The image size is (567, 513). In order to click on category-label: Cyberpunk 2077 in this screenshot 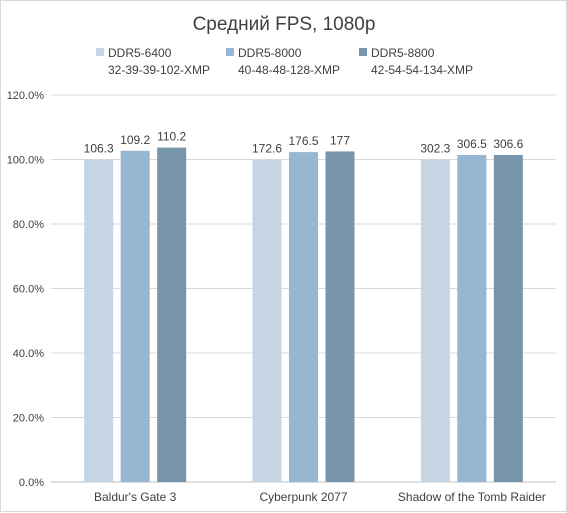, I will do `click(303, 497)`.